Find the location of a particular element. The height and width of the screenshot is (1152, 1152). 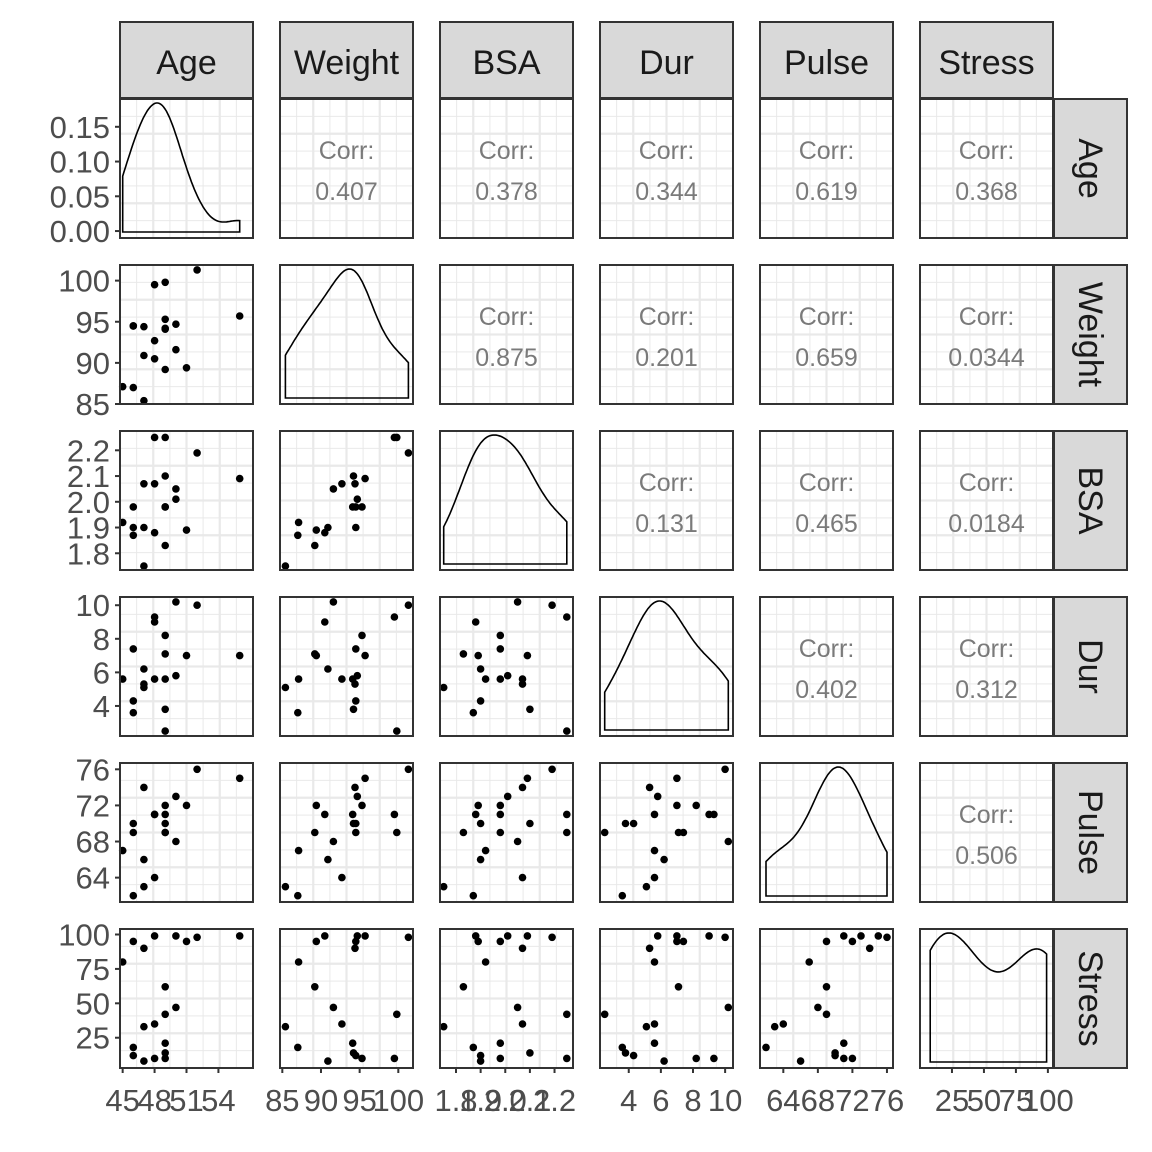

x-tick-label: 1.9 is located at coordinates (480, 1100).